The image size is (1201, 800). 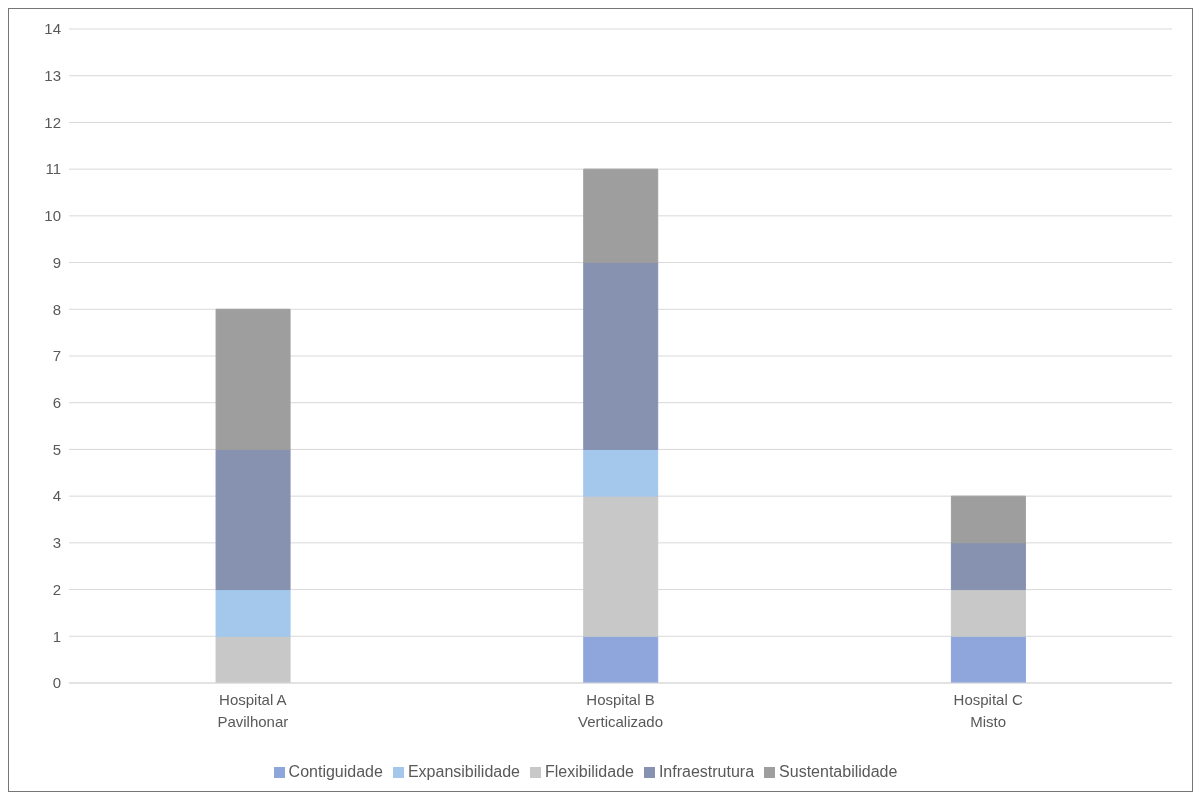 I want to click on y-tick-label: 14, so click(x=52, y=29).